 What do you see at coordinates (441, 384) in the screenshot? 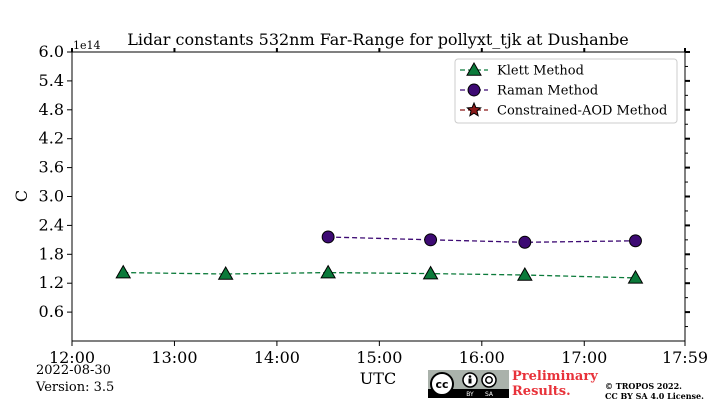
I see `cc-text: cc` at bounding box center [441, 384].